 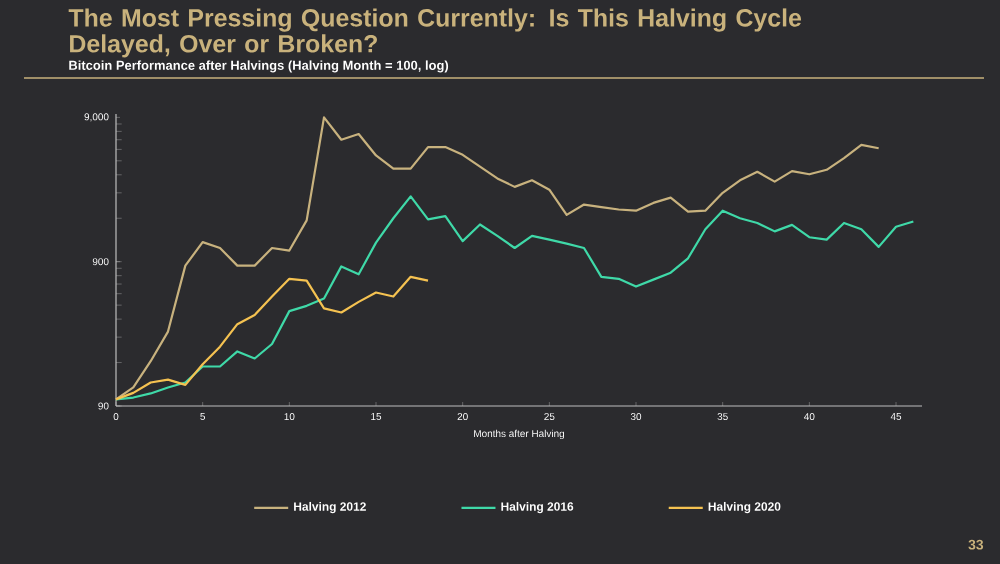 What do you see at coordinates (435, 33) in the screenshot?
I see `chart-title: The Most Pressing Question Currently: Is This Halving Cycle Delayed, Over or Broken?` at bounding box center [435, 33].